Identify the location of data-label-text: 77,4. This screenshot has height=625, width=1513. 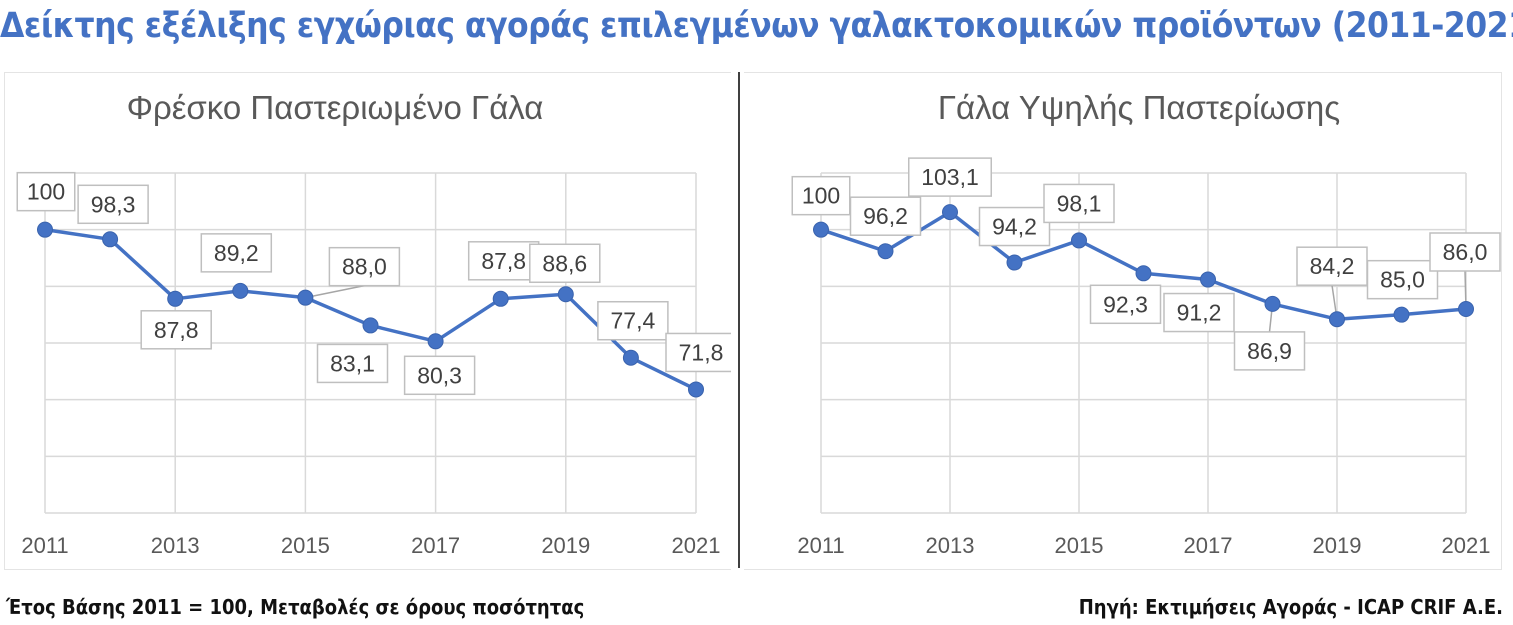
(633, 321).